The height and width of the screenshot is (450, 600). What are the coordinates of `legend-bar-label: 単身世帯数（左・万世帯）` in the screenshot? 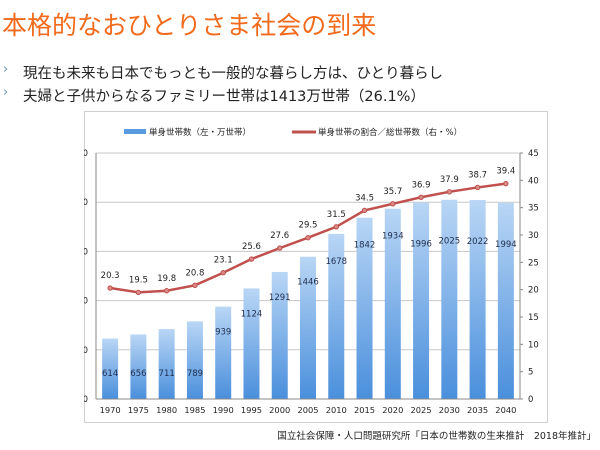 It's located at (200, 132).